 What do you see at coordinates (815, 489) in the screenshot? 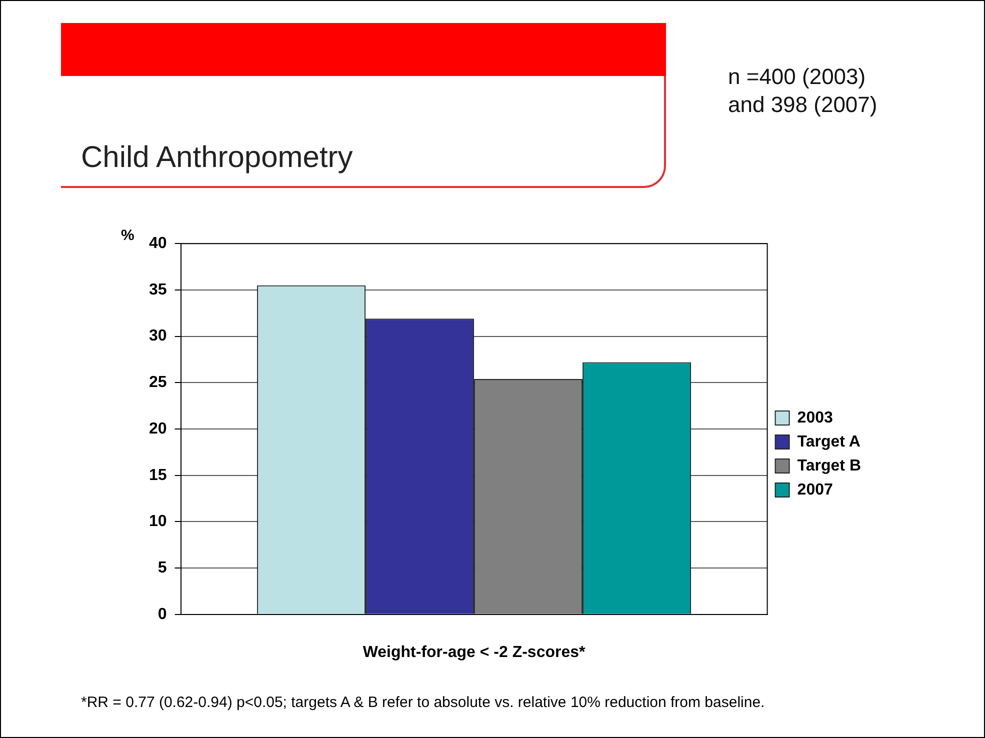
I see `legend-label: 2007` at bounding box center [815, 489].